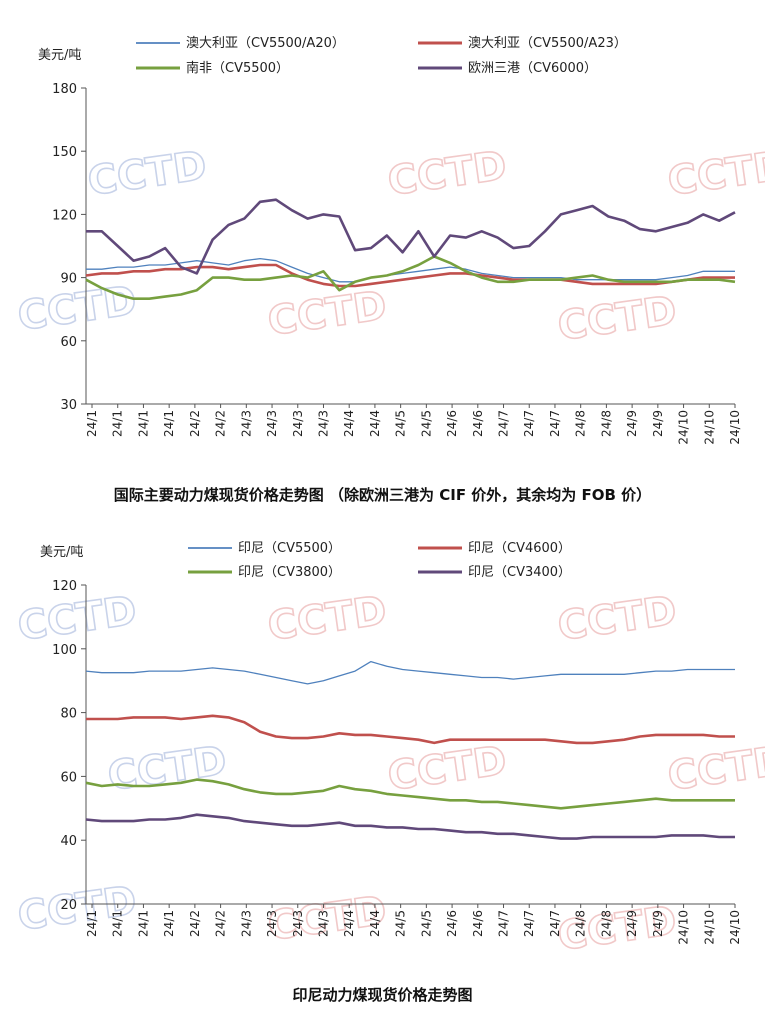 The height and width of the screenshot is (1024, 765). What do you see at coordinates (289, 572) in the screenshot?
I see `legend-label: 印尼（CV3800）` at bounding box center [289, 572].